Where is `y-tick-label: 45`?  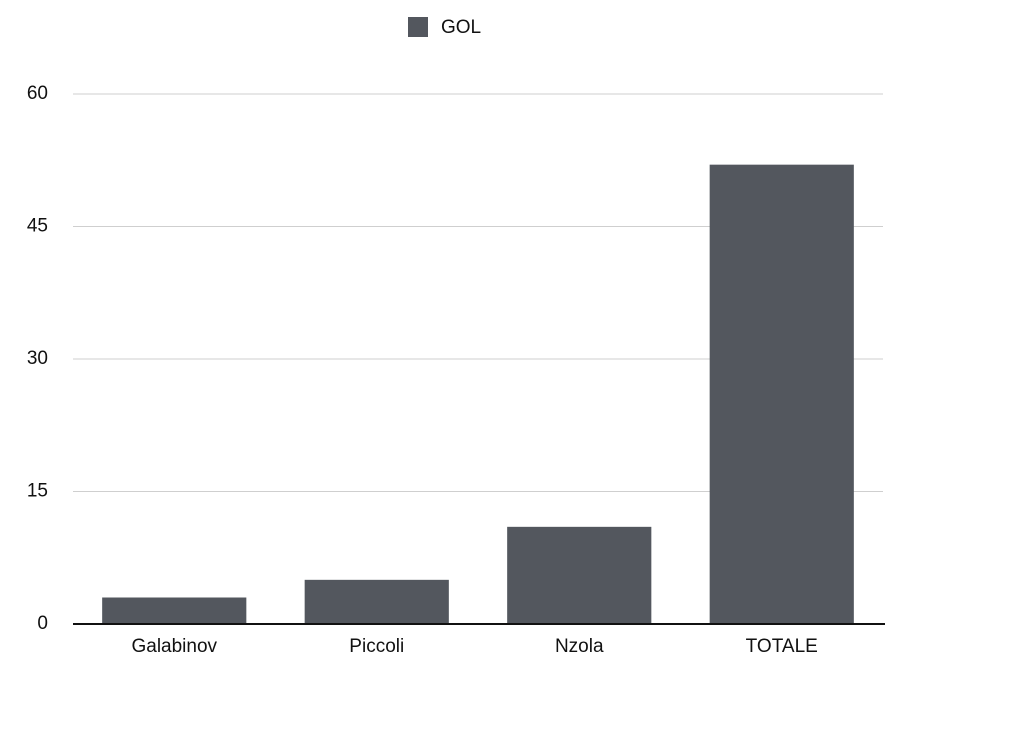
y-tick-label: 45 is located at coordinates (37, 226).